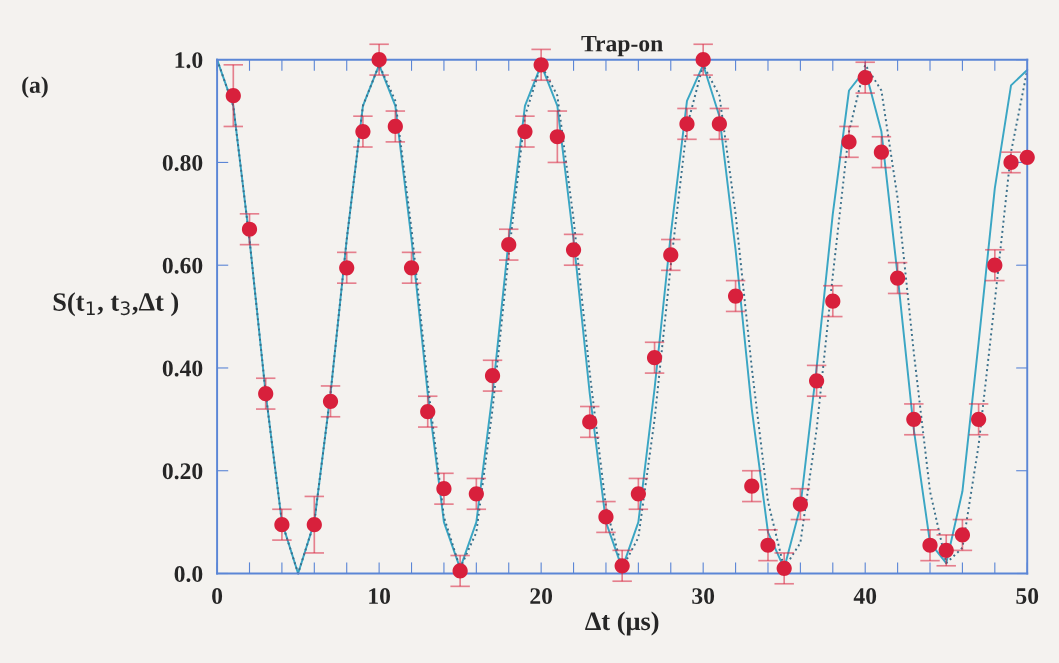  What do you see at coordinates (1027, 596) in the screenshot?
I see `x-tick-label: 50` at bounding box center [1027, 596].